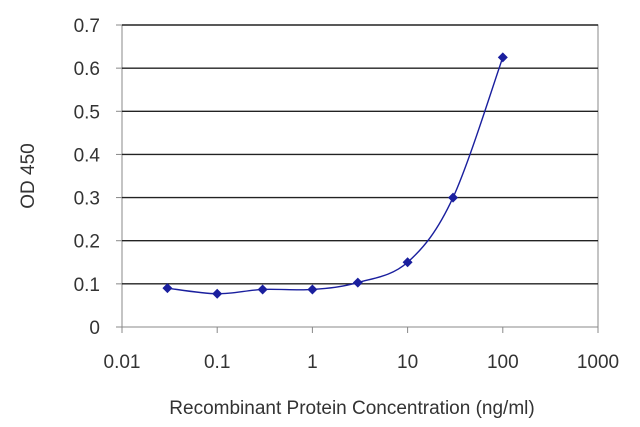  What do you see at coordinates (407, 362) in the screenshot?
I see `x-tick-label-3: 10` at bounding box center [407, 362].